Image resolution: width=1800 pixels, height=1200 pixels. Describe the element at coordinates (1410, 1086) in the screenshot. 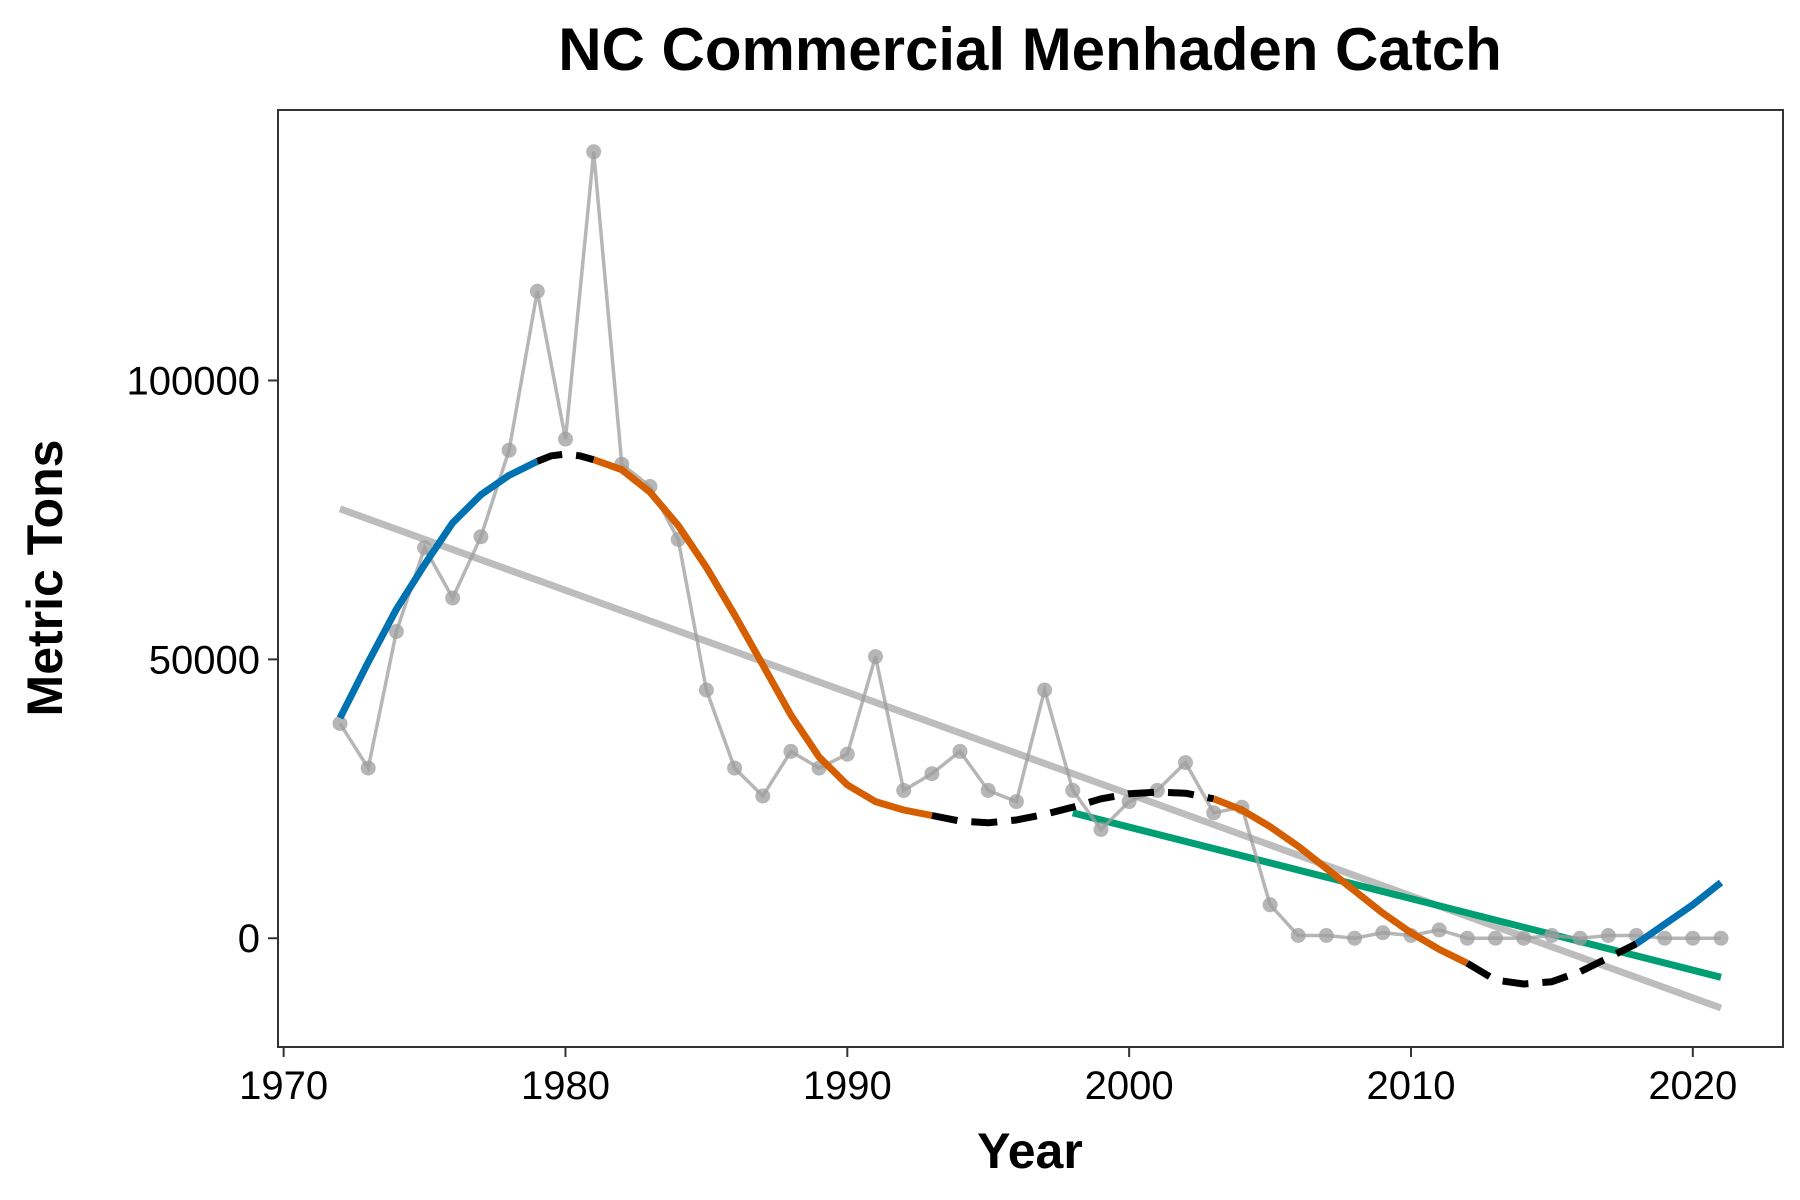

I see `x-tick-label: 2010` at that location.